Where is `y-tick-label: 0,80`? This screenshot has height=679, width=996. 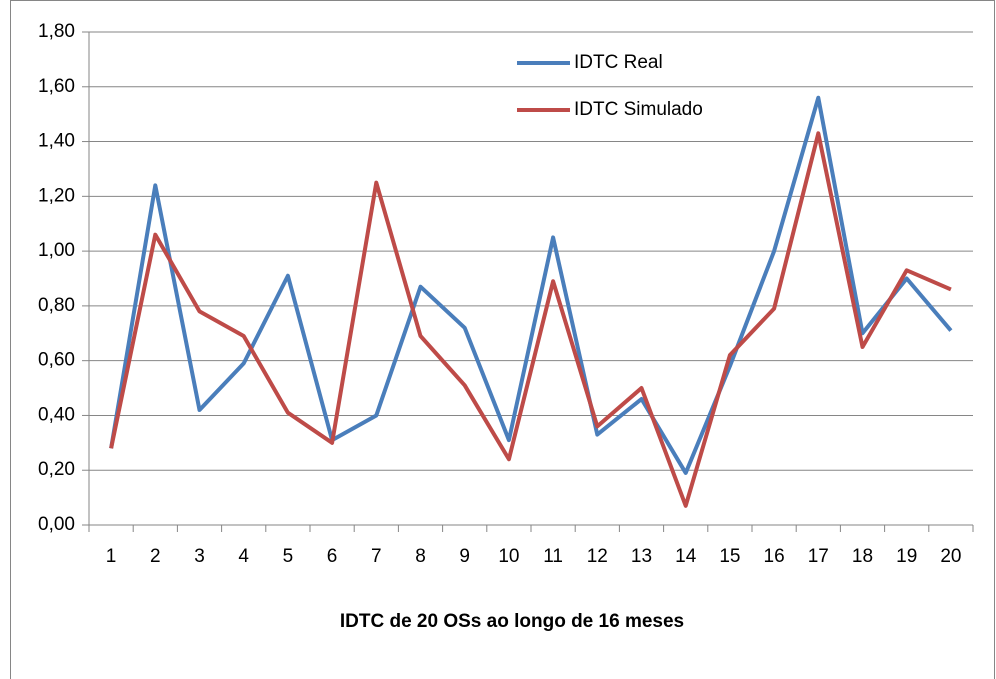 y-tick-label: 0,80 is located at coordinates (56, 305).